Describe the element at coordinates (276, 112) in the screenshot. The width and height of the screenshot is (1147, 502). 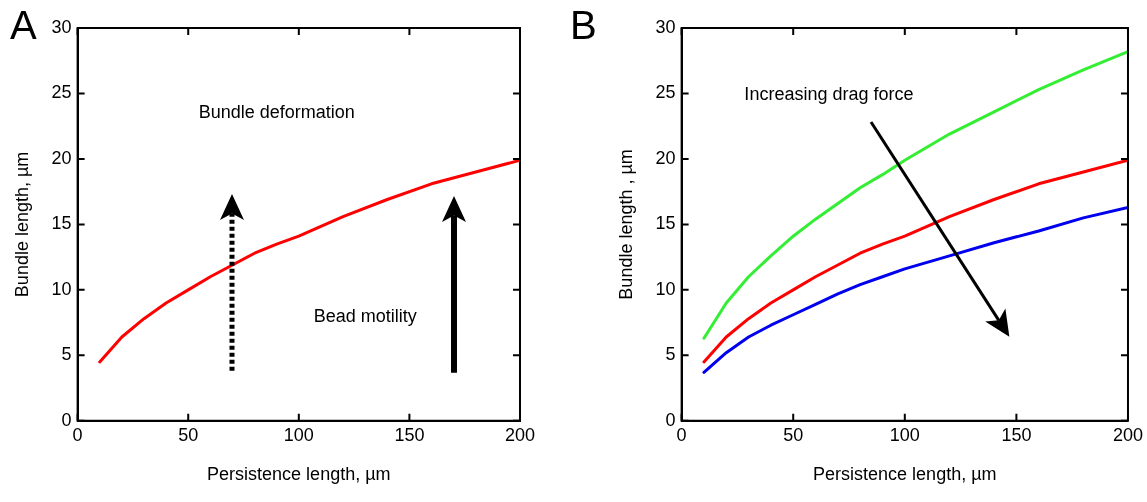
I see `annotation: Bundle deformation` at that location.